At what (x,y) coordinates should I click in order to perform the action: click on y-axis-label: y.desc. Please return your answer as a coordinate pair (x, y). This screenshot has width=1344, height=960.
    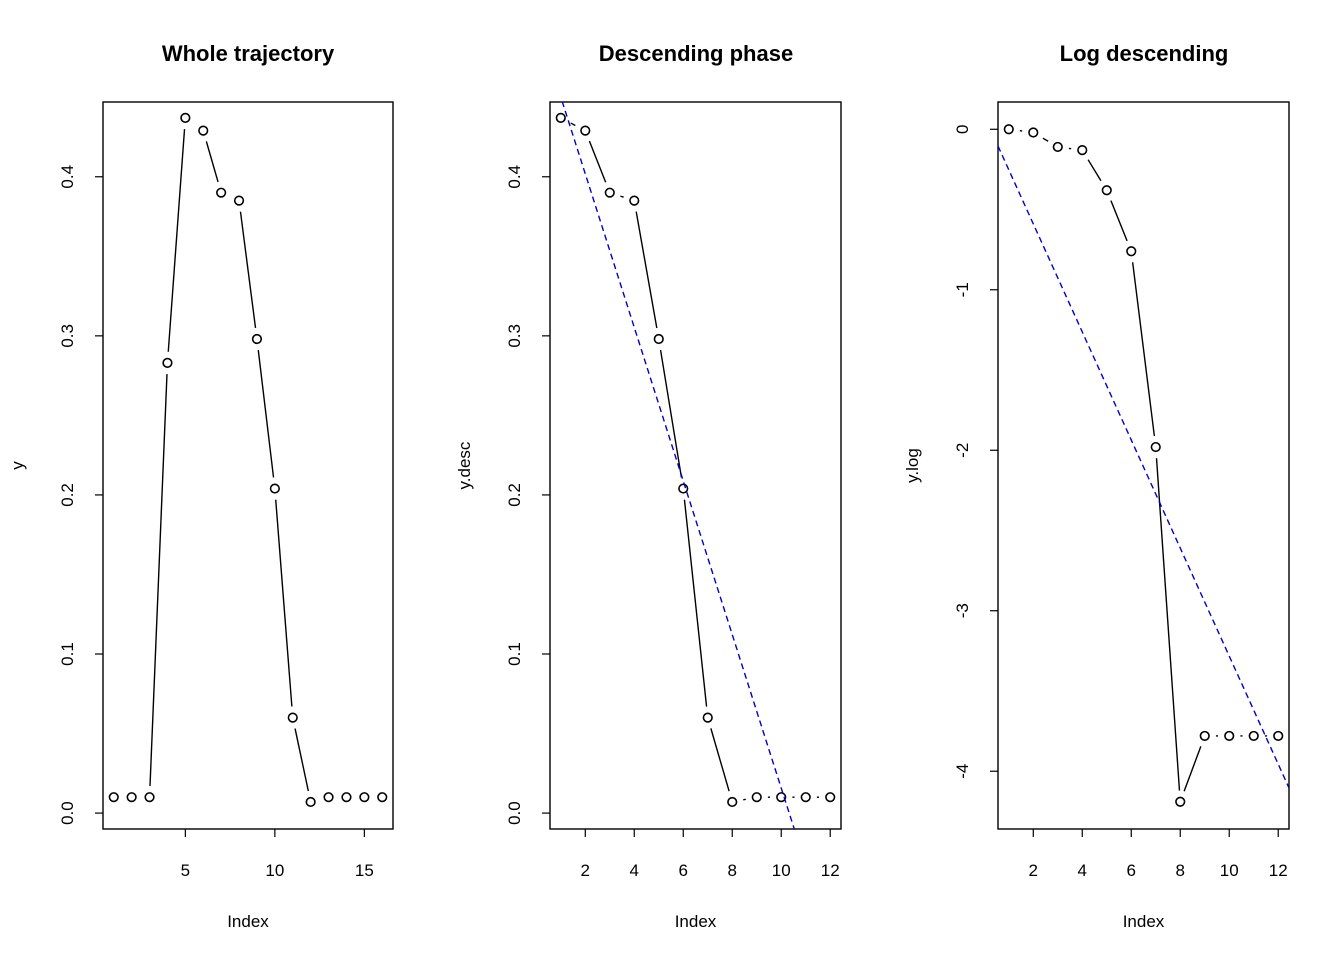
    Looking at the image, I should click on (464, 465).